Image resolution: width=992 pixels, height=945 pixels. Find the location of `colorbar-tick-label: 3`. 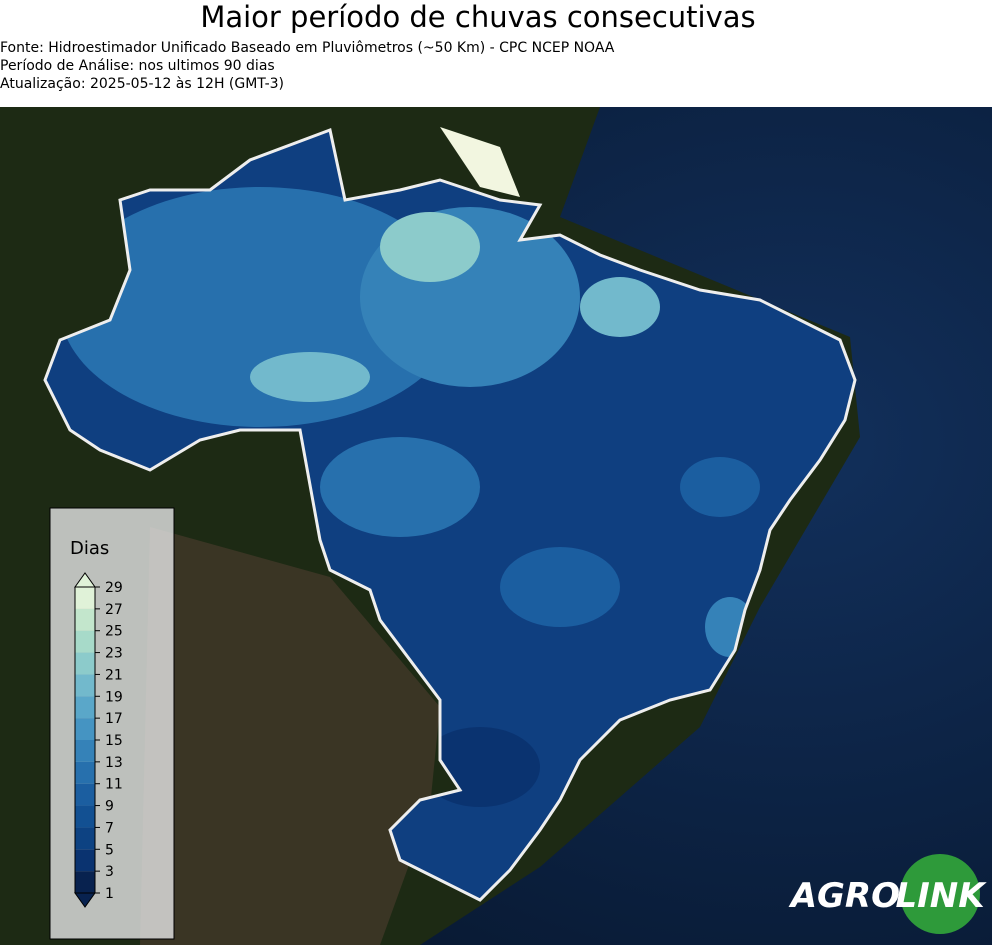

colorbar-tick-label: 3 is located at coordinates (109, 872).